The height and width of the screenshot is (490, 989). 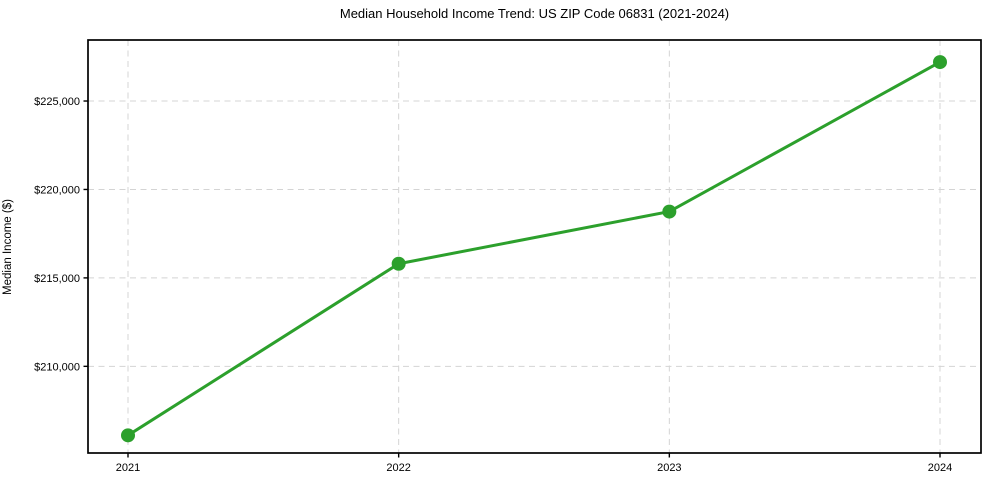 I want to click on y-tick-label: $215,000, so click(x=57, y=279).